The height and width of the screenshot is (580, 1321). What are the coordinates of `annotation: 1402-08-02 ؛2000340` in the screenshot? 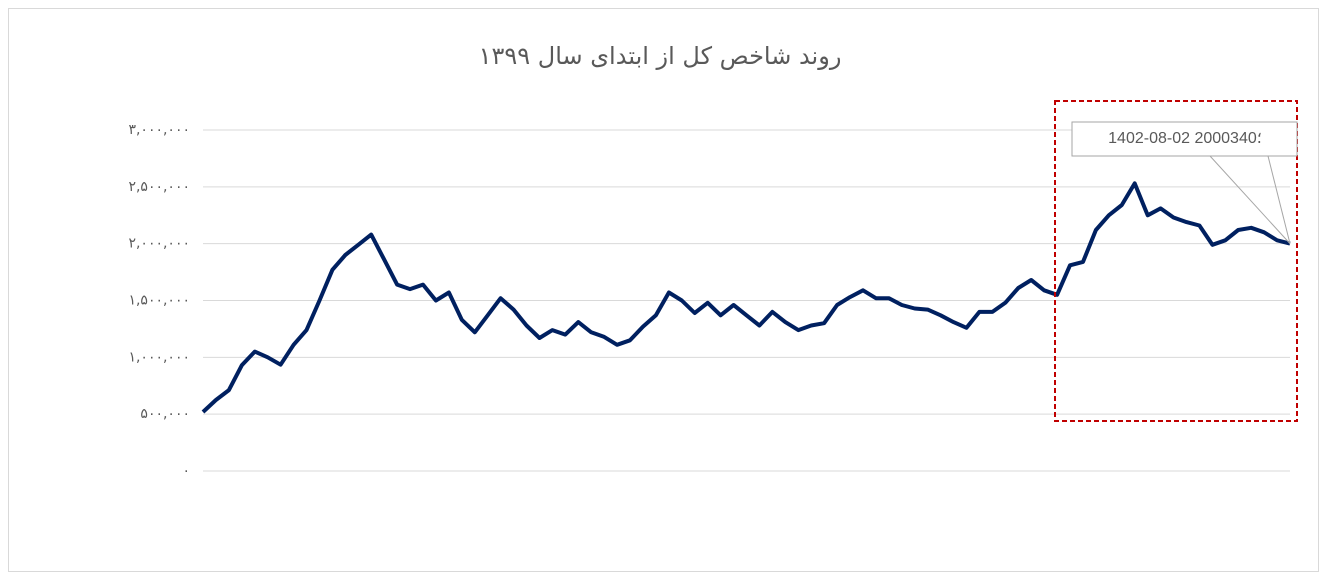 It's located at (1184, 182).